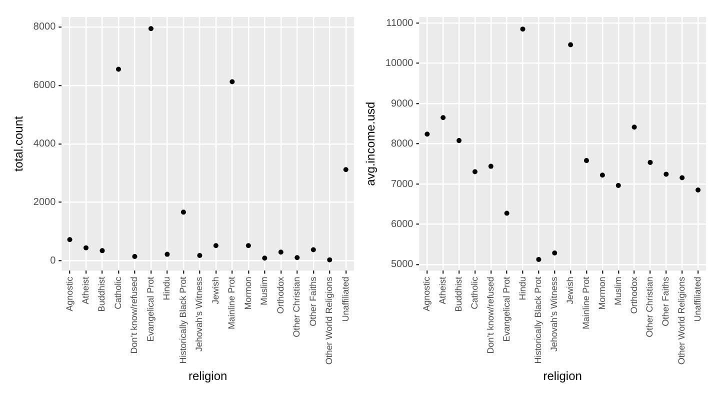 The height and width of the screenshot is (394, 720). What do you see at coordinates (402, 104) in the screenshot?
I see `y-tick-label: 9000` at bounding box center [402, 104].